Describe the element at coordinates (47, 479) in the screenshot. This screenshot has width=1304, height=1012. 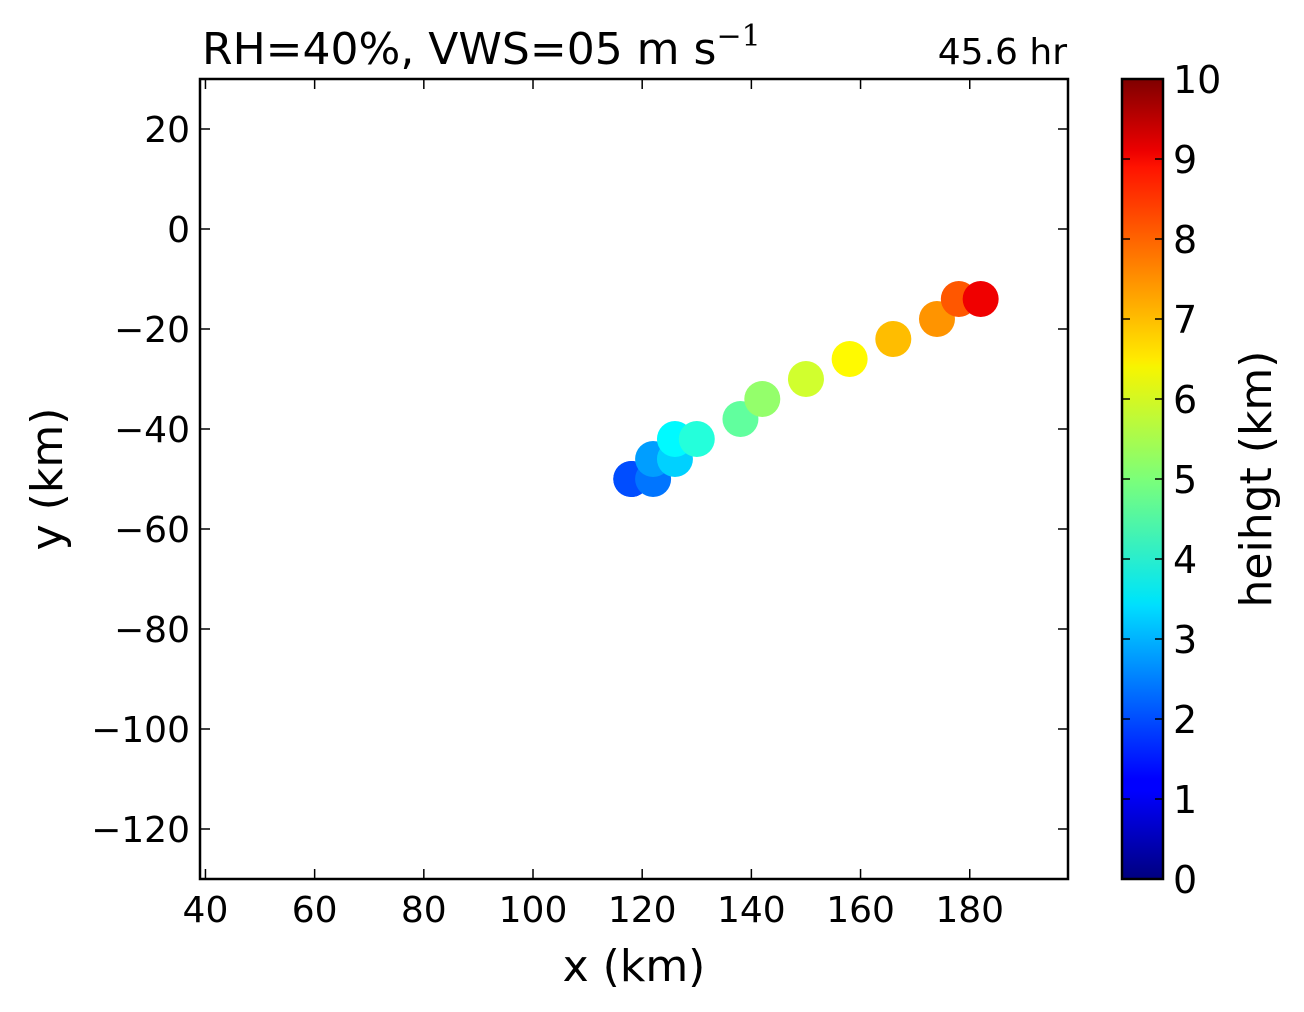
I see `y-axis-label: y (km)` at that location.